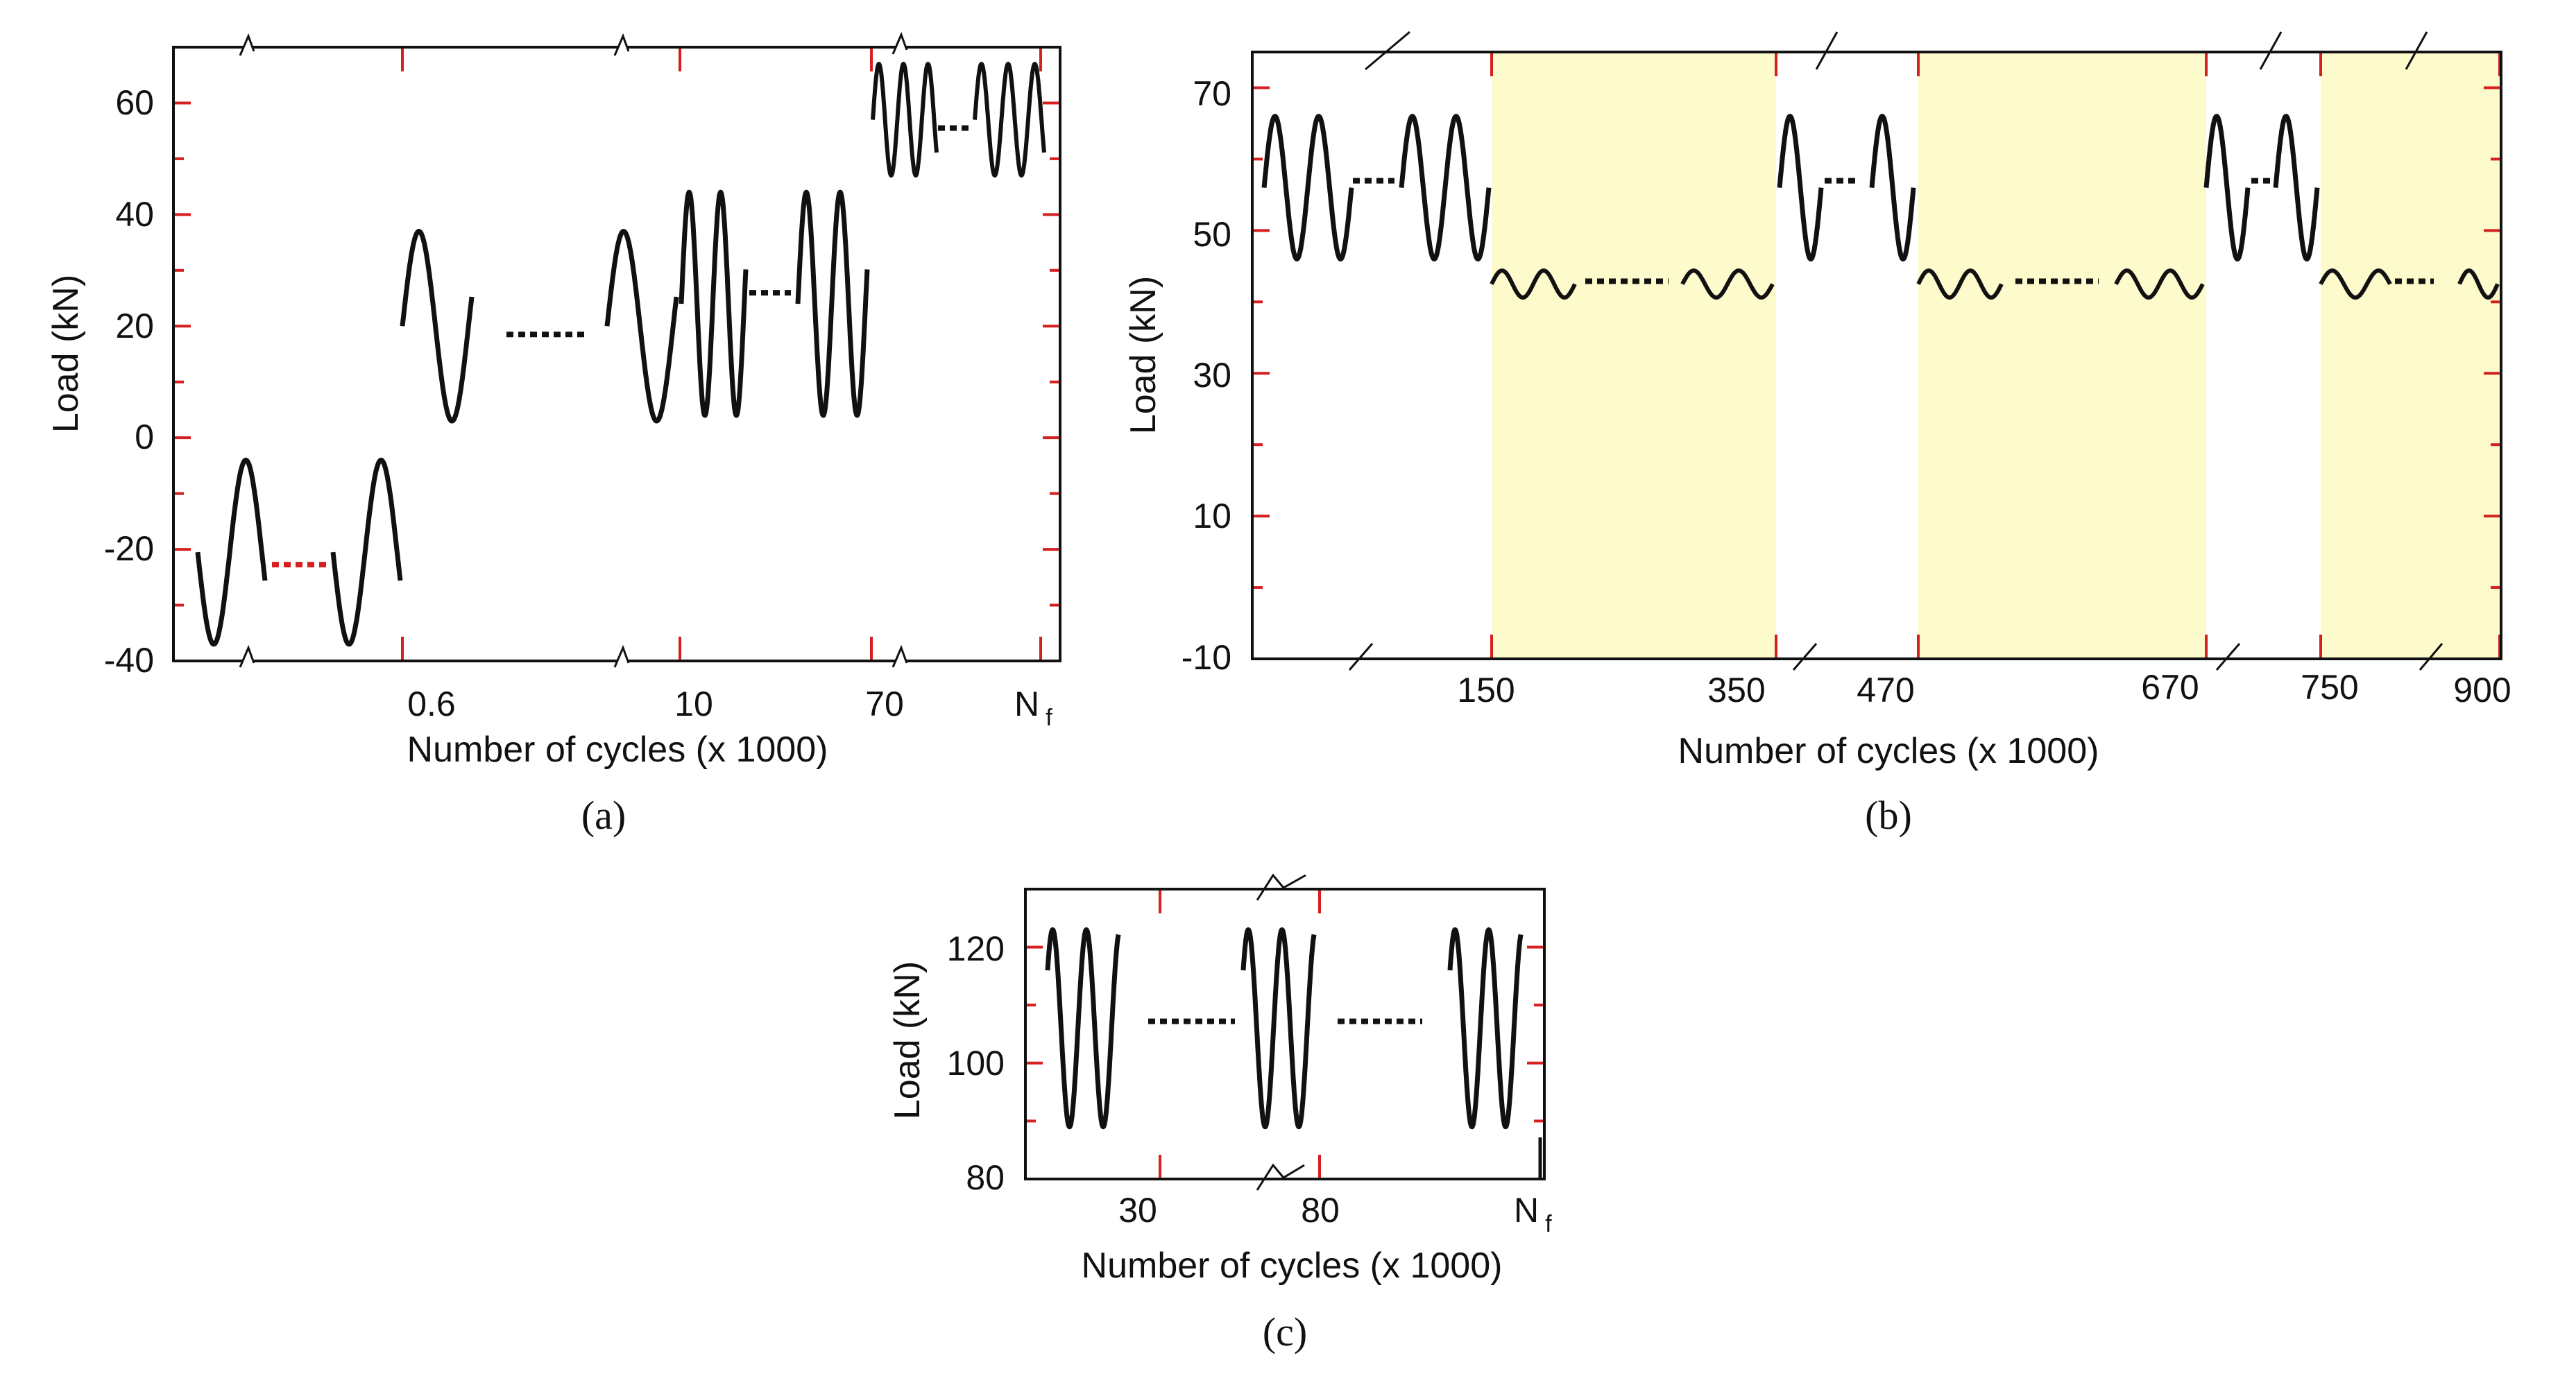  What do you see at coordinates (907, 1040) in the screenshot?
I see `panel-c-y-label: Load (kN)` at bounding box center [907, 1040].